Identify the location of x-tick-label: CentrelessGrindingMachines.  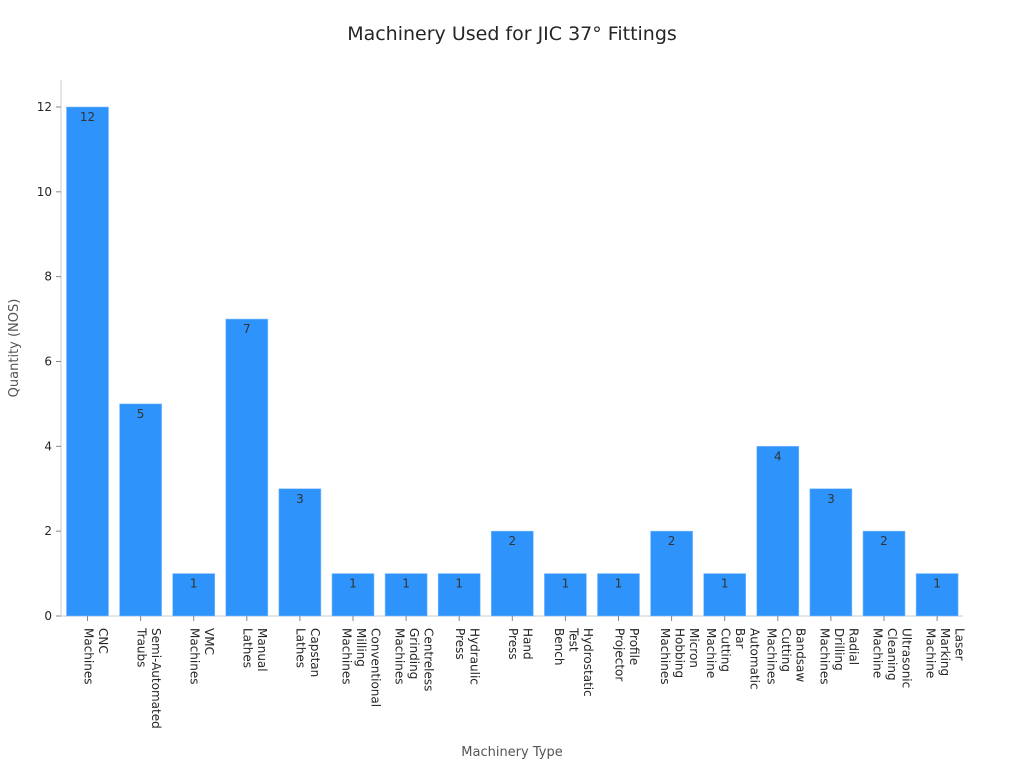
(414, 659).